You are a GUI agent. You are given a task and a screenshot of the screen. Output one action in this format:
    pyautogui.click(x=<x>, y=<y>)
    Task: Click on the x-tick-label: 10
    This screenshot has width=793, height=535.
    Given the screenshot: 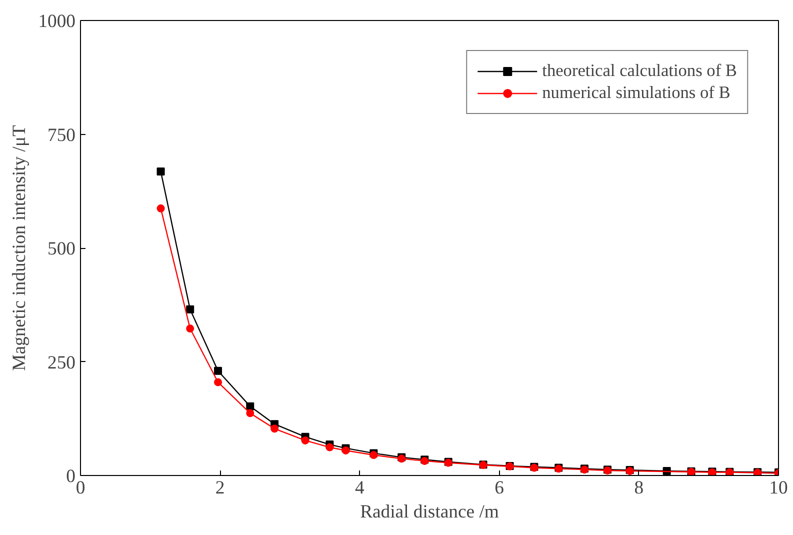 What is the action you would take?
    pyautogui.click(x=778, y=488)
    